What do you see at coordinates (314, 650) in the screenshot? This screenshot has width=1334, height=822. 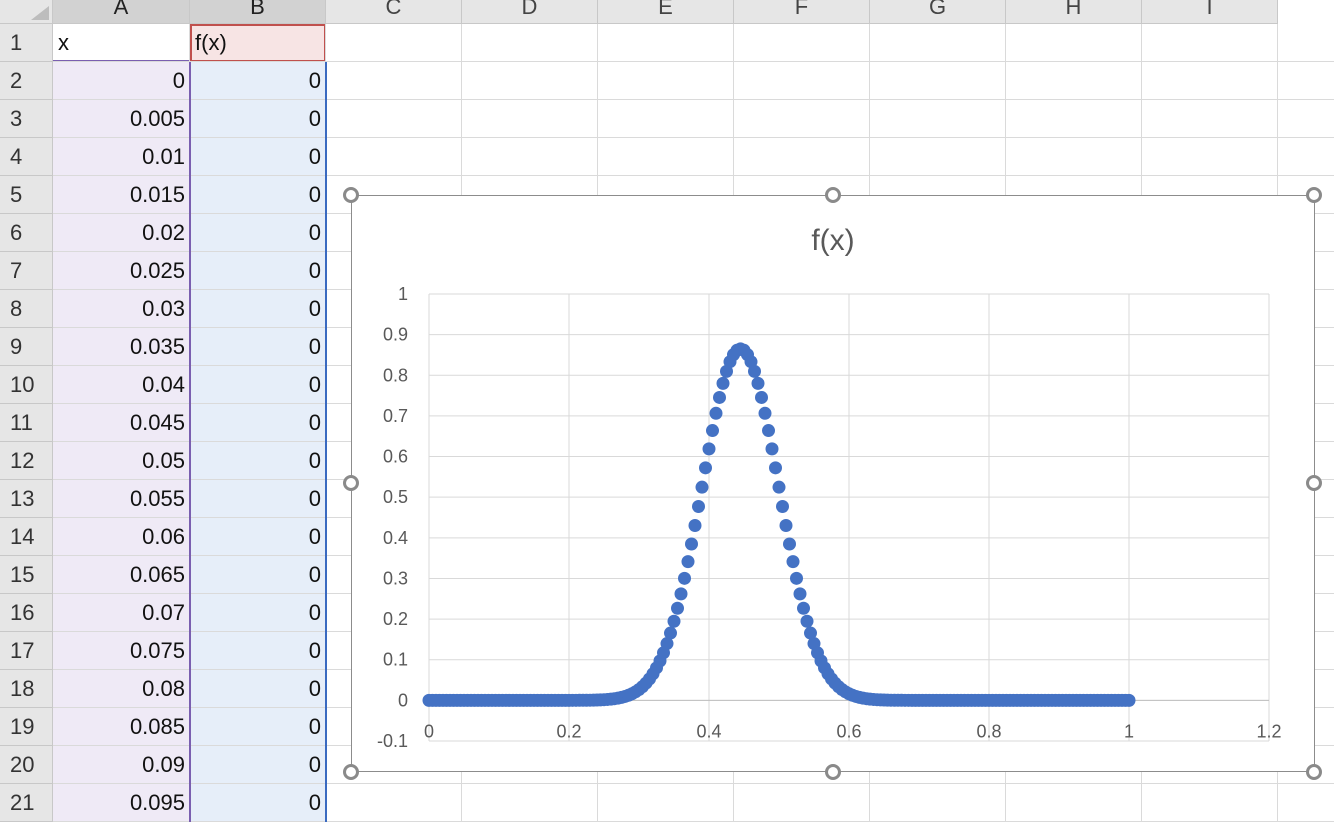 I see `cell-b17: 0` at bounding box center [314, 650].